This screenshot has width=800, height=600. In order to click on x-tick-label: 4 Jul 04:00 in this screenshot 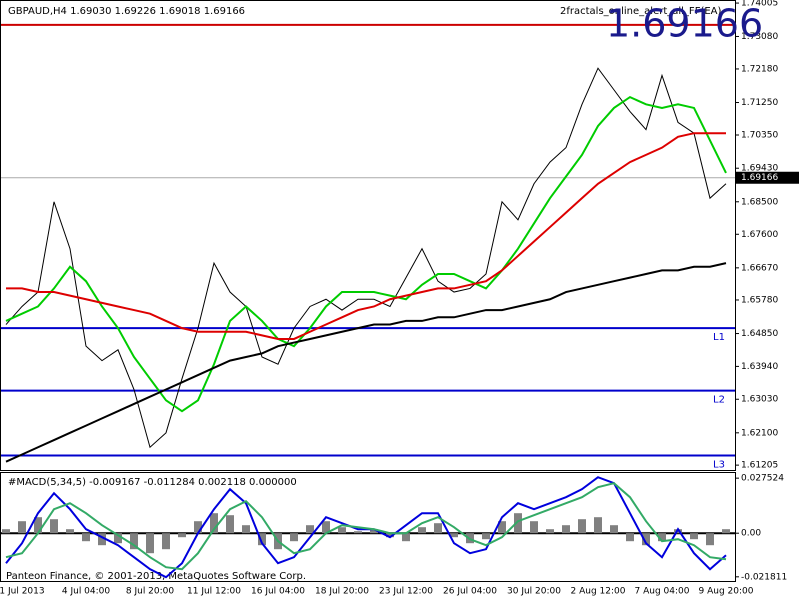, I will do `click(86, 592)`.